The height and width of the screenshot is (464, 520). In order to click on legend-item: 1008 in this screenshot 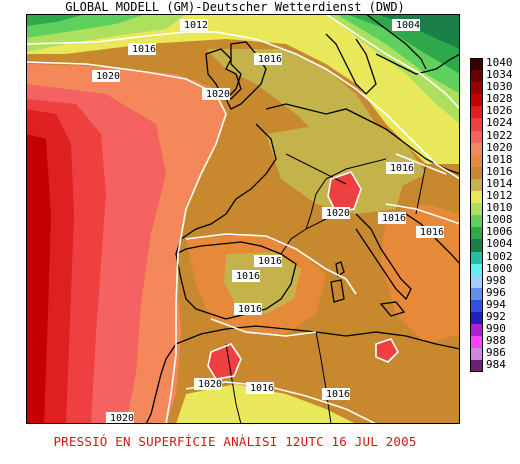, I will do `click(494, 220)`.